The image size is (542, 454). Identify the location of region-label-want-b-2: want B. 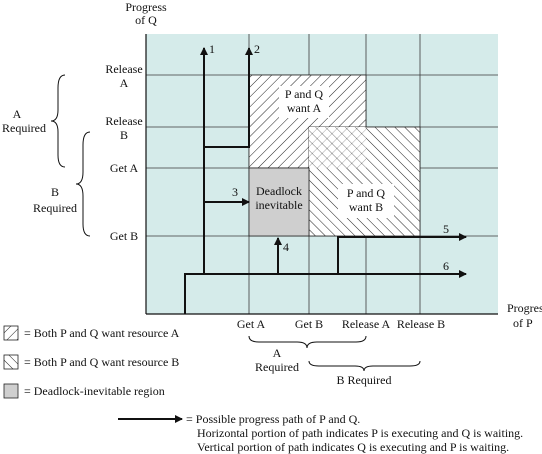
(366, 207).